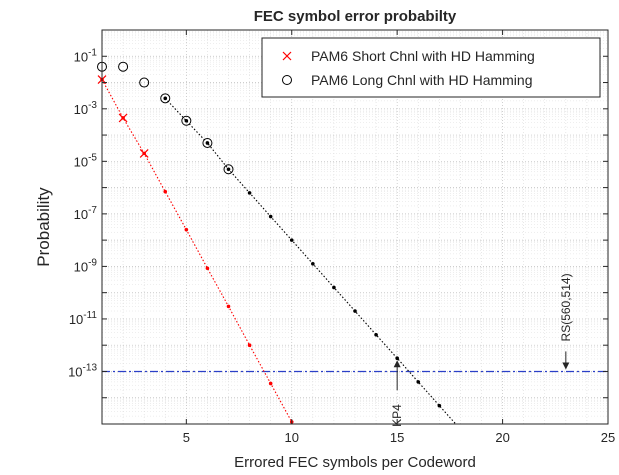 Image resolution: width=619 pixels, height=475 pixels. What do you see at coordinates (423, 56) in the screenshot?
I see `legend-label-short: PAM6 Short Chnl with HD Hamming` at bounding box center [423, 56].